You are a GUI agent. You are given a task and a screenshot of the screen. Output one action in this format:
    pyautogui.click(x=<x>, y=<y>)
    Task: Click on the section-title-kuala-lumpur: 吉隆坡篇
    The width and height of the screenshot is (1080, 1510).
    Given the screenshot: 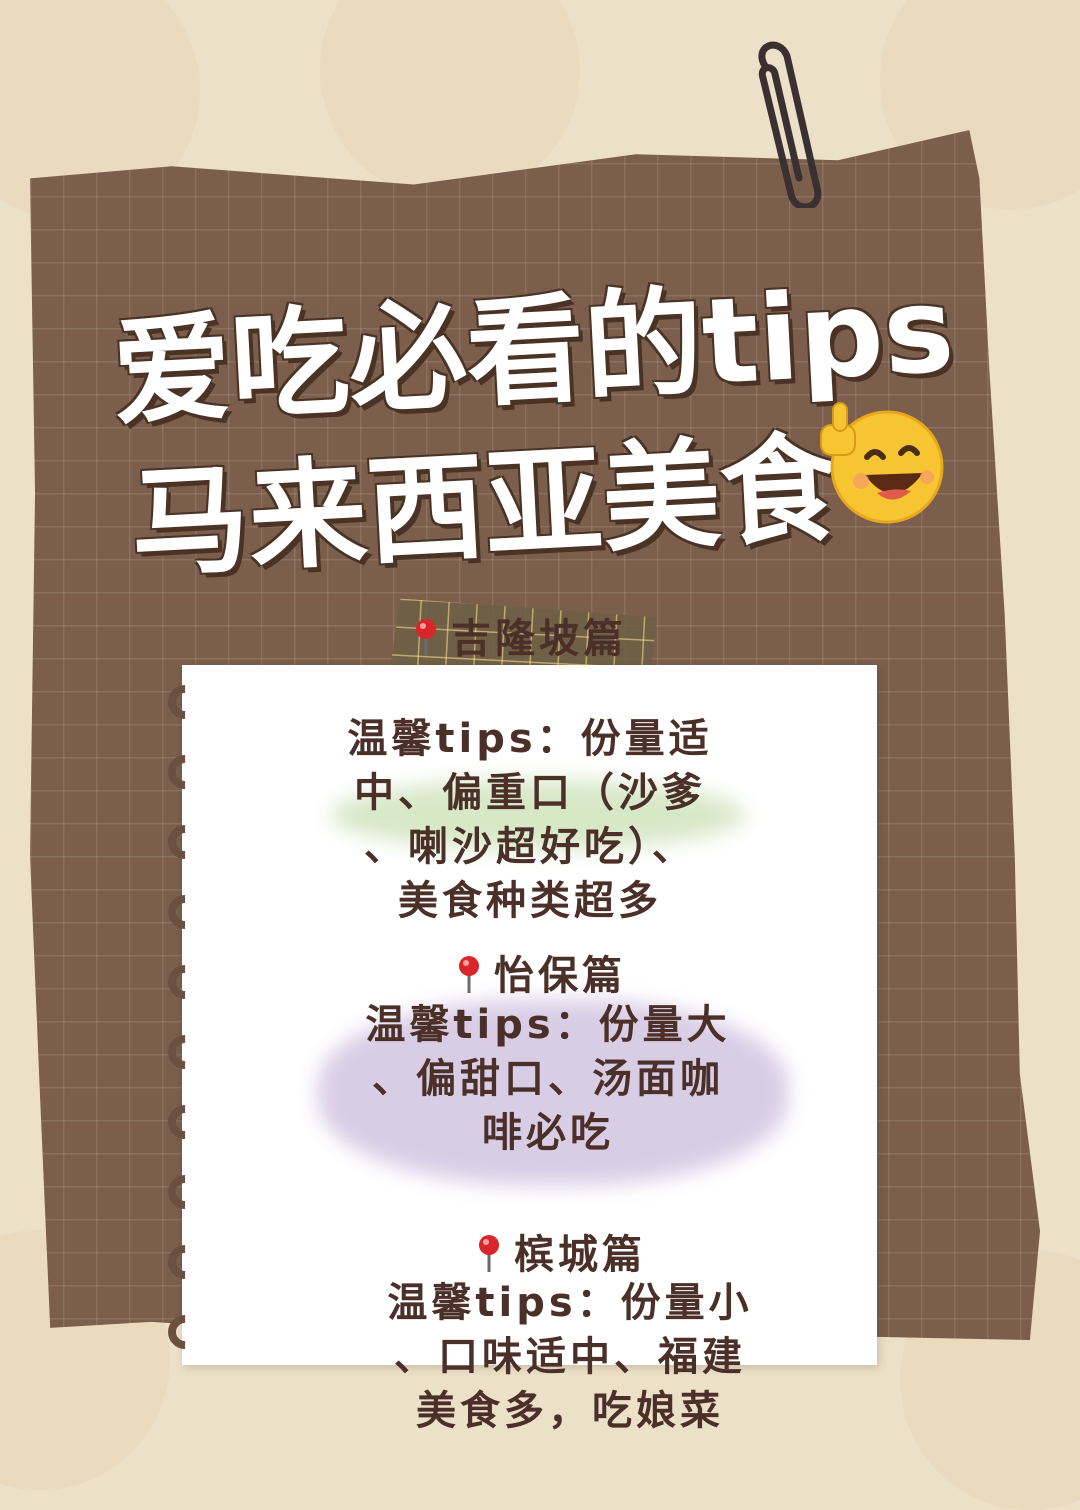 What is the action you would take?
    pyautogui.click(x=521, y=635)
    